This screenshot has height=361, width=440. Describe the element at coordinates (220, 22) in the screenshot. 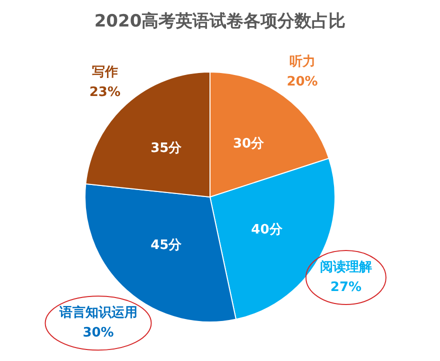

I see `chart-title: 2020高考英语试卷各项分数占比` at that location.